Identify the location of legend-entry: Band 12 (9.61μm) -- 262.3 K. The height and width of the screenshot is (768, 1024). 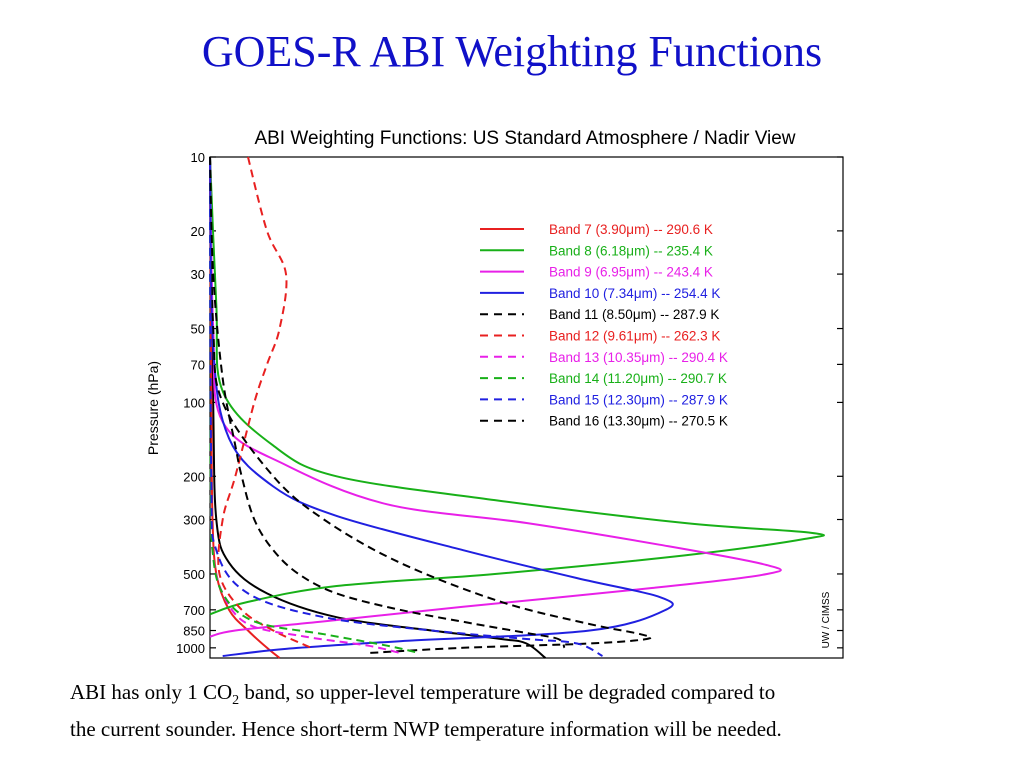
(634, 336).